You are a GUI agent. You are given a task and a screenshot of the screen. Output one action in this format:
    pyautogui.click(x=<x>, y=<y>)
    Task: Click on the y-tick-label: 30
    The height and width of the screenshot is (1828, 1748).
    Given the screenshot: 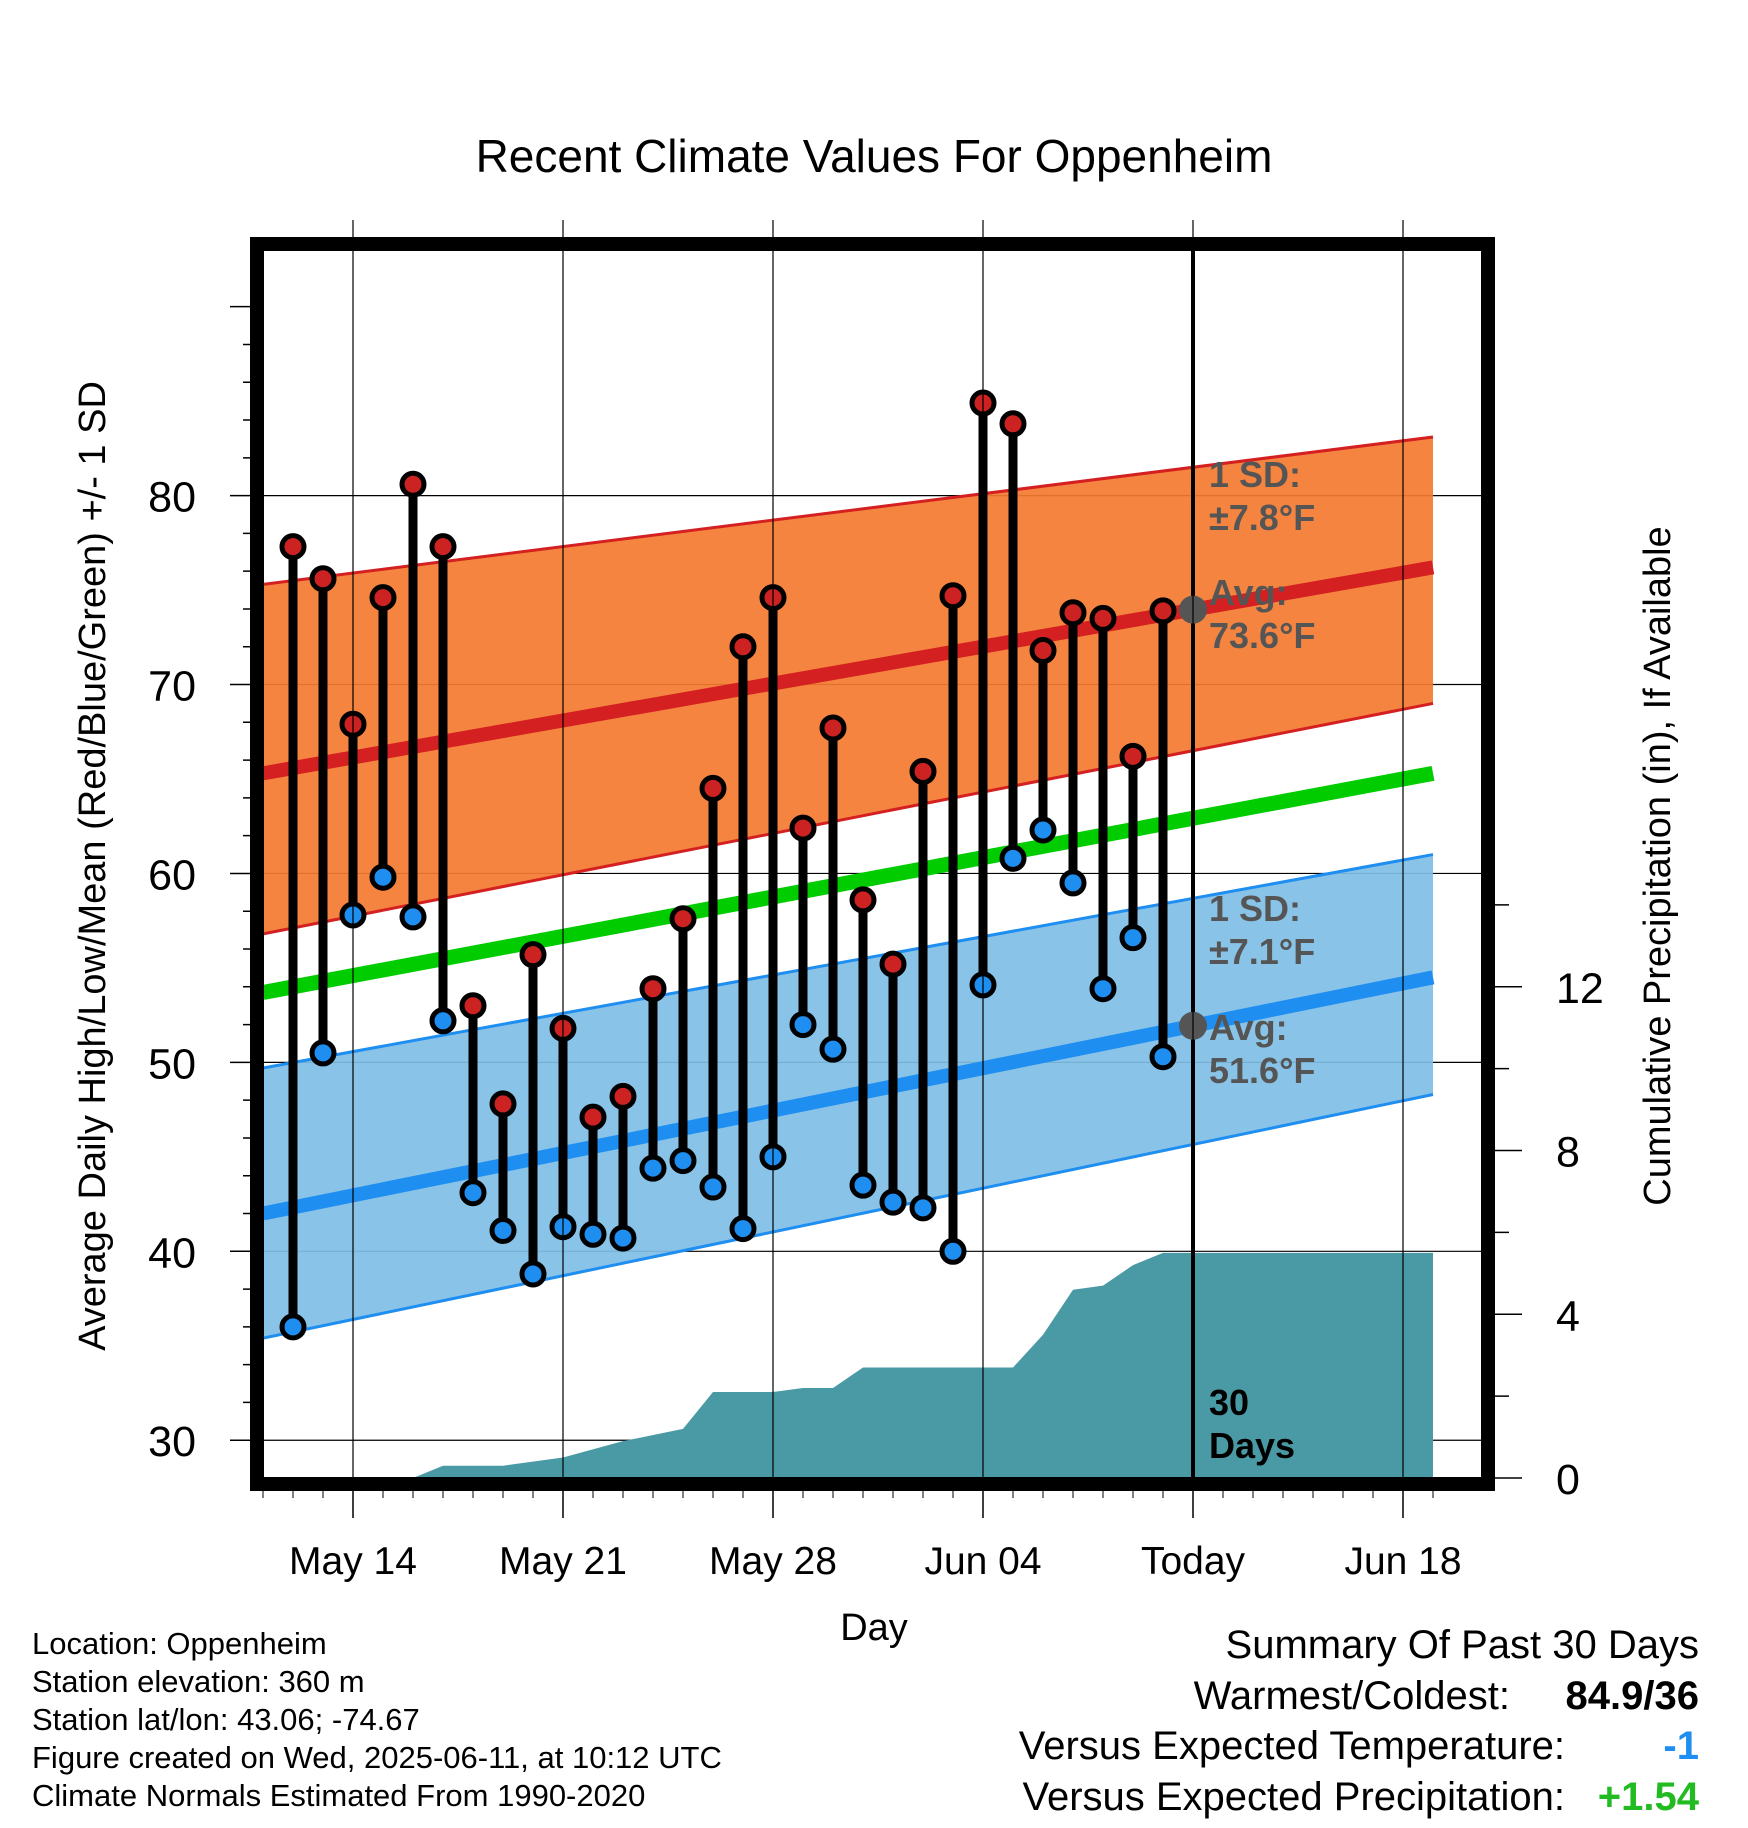 What is the action you would take?
    pyautogui.click(x=172, y=1442)
    